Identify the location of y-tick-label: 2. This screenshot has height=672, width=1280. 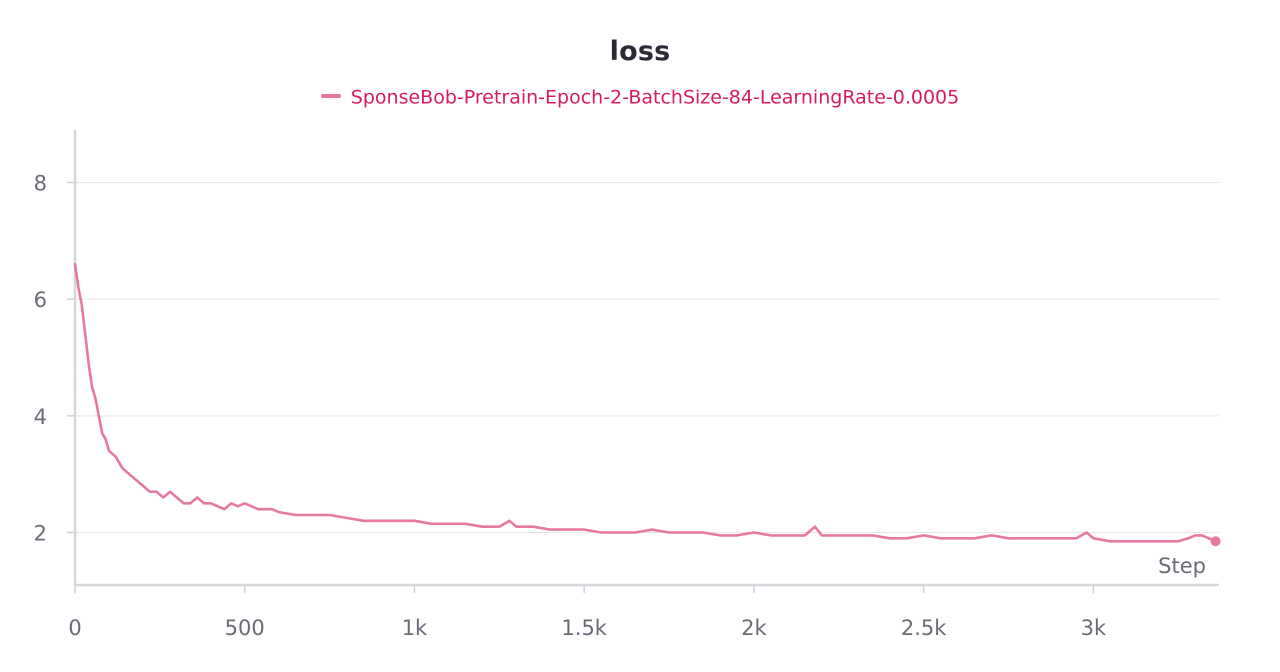
(40, 534).